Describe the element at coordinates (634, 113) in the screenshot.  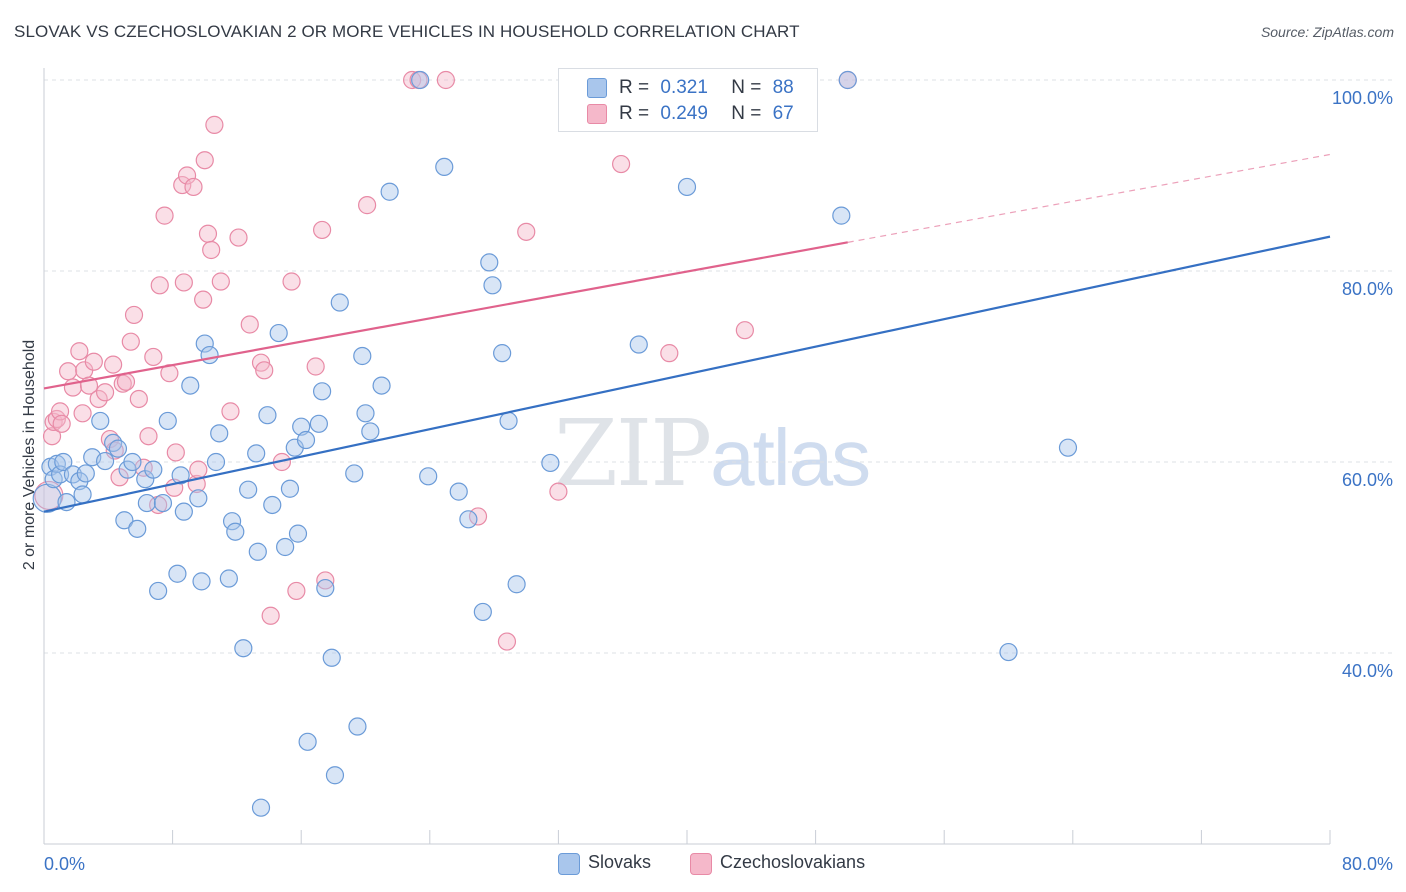
I see `legend-r-label: R =` at that location.